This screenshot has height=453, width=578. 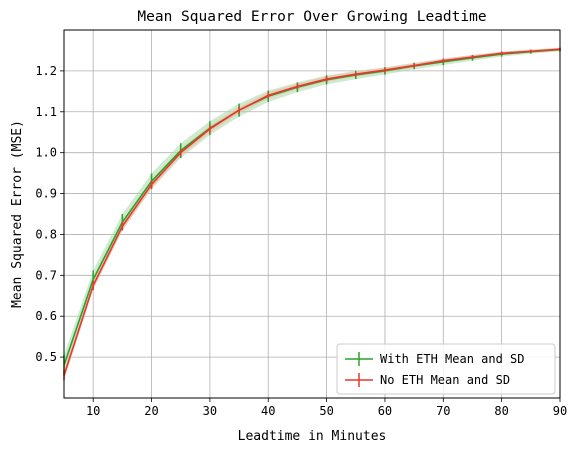 I want to click on chart-title: Mean Squared Error Over Growing Leadtime, so click(x=311, y=17).